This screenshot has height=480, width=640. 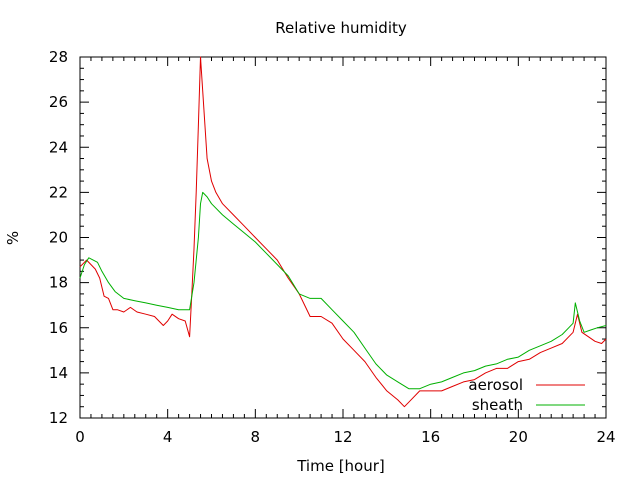 I want to click on y-tick-label: 14, so click(x=58, y=373).